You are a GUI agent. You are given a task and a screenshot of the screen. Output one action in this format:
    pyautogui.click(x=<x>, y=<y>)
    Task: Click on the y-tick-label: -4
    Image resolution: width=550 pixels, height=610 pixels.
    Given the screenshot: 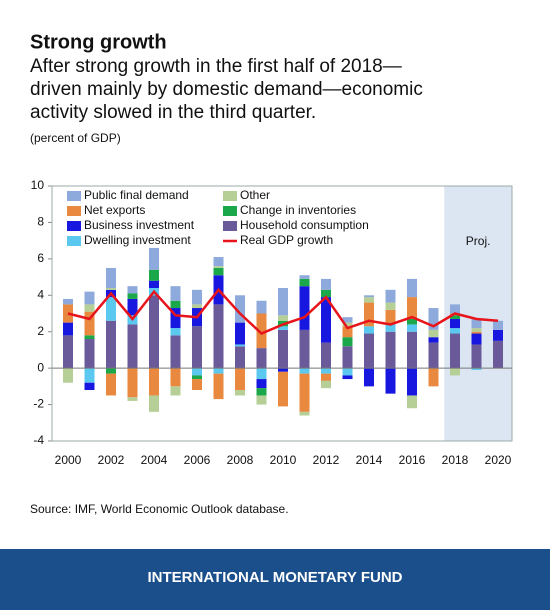 What is the action you would take?
    pyautogui.click(x=38, y=440)
    